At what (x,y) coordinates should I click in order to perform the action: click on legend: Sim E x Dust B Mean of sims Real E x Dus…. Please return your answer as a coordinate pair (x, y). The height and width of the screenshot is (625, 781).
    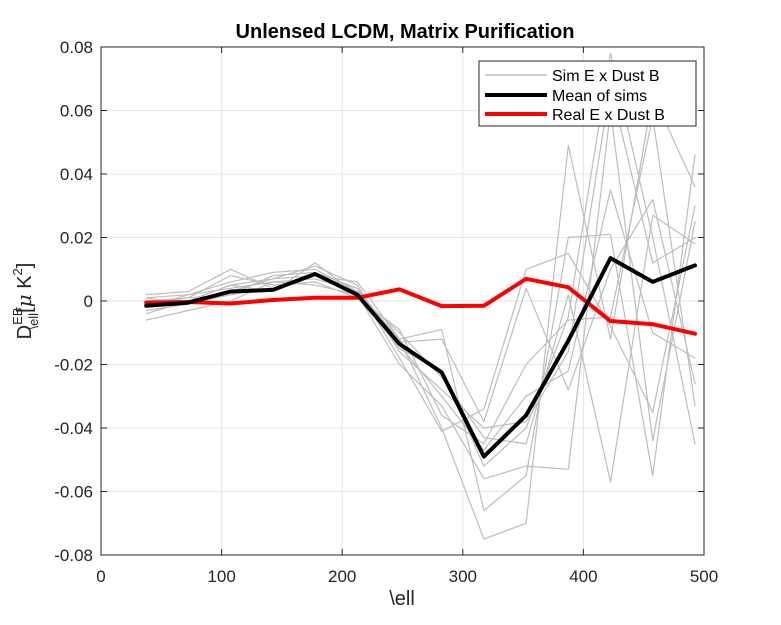
    Looking at the image, I should click on (587, 93).